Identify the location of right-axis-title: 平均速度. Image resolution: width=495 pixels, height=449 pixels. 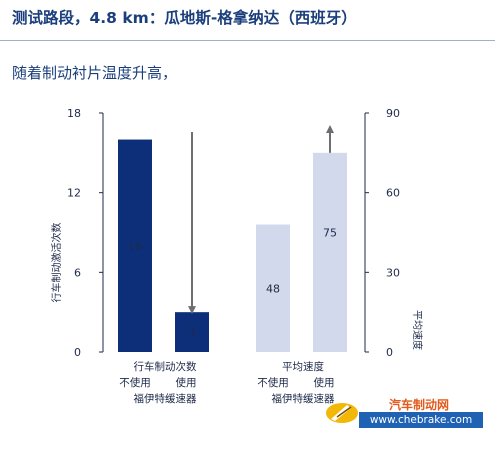
(417, 330).